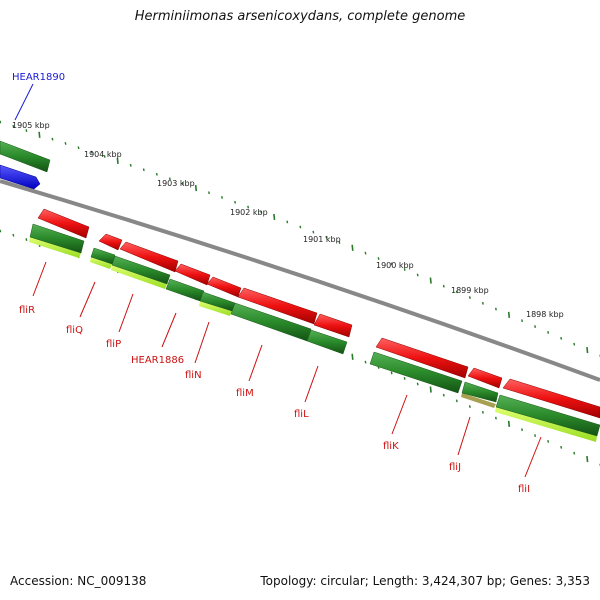  I want to click on leader-flii, so click(533, 457).